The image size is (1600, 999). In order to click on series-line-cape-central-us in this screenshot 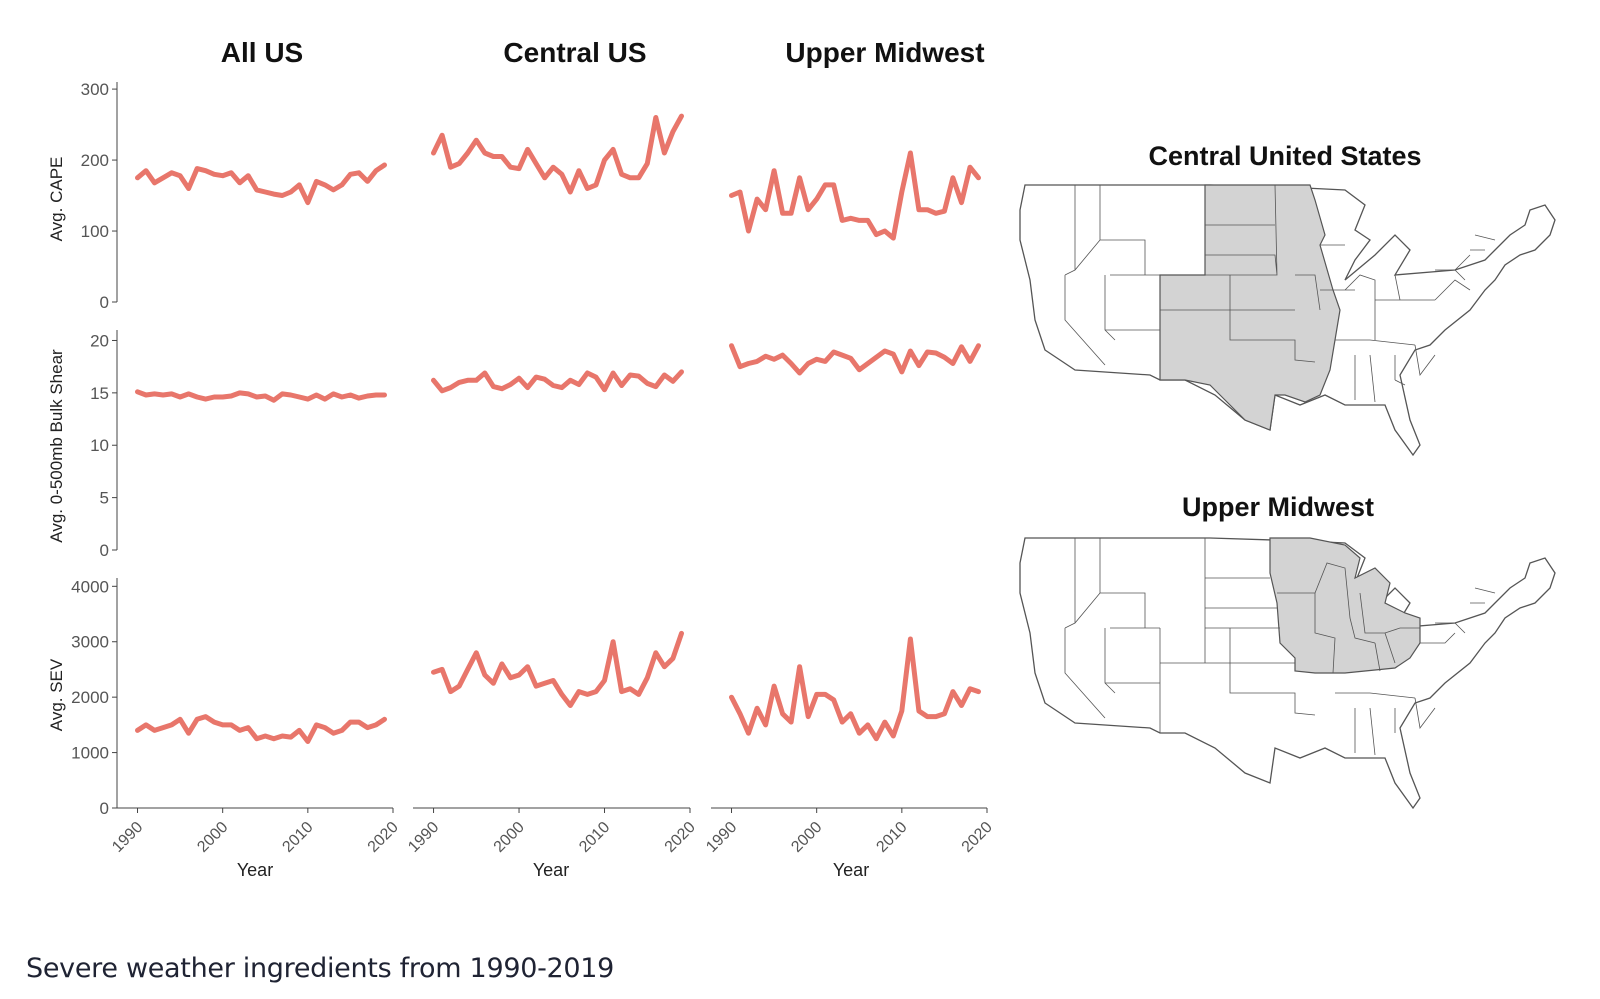, I will do `click(557, 154)`.